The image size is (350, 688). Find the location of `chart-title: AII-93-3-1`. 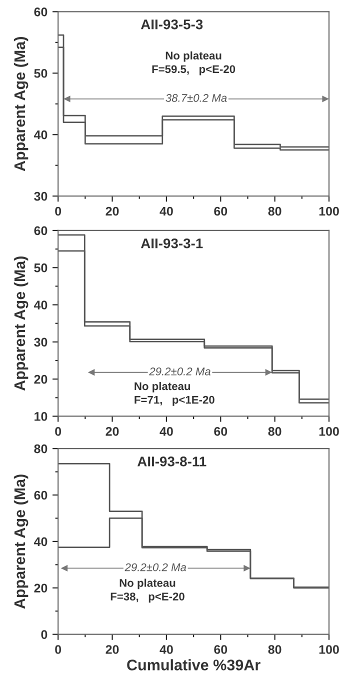

chart-title: AII-93-3-1 is located at coordinates (171, 243).